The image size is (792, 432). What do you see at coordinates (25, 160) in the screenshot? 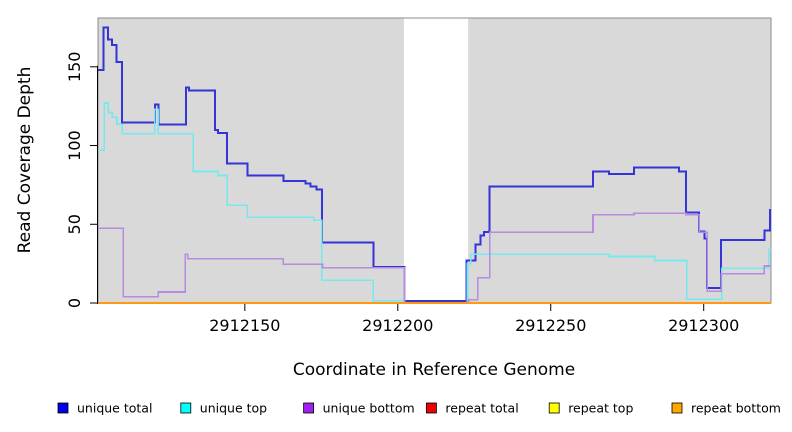
I see `y-axis-label: Read Coverage Depth` at bounding box center [25, 160].